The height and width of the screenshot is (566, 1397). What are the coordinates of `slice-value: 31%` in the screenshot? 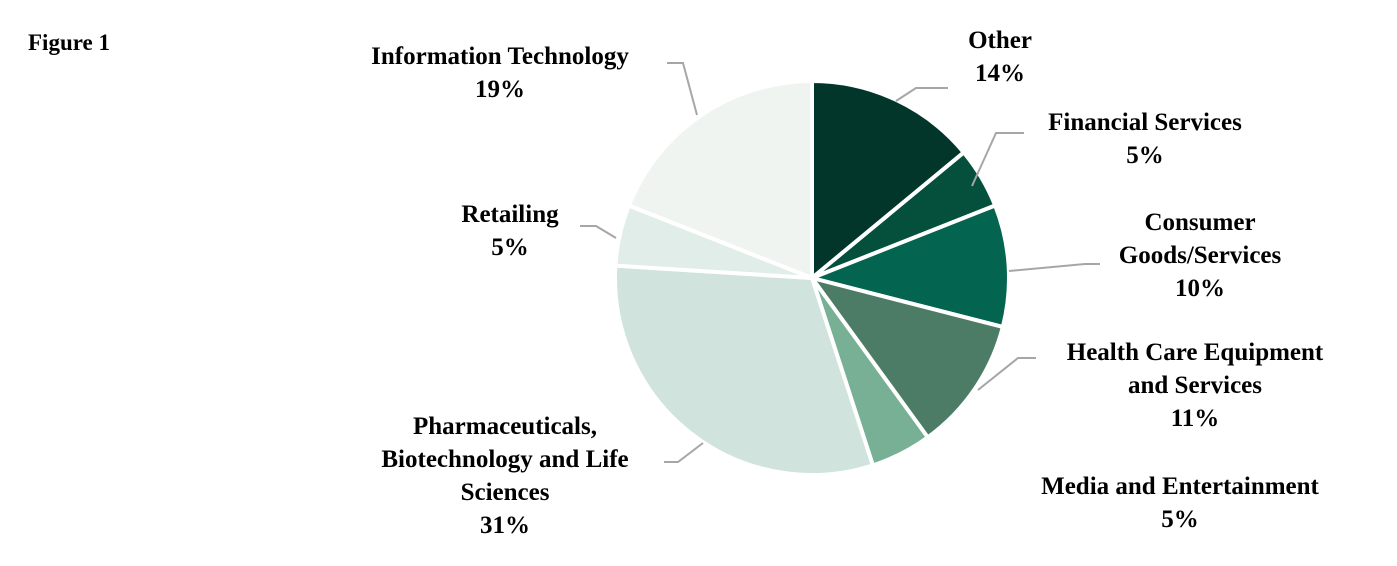 It's located at (505, 525).